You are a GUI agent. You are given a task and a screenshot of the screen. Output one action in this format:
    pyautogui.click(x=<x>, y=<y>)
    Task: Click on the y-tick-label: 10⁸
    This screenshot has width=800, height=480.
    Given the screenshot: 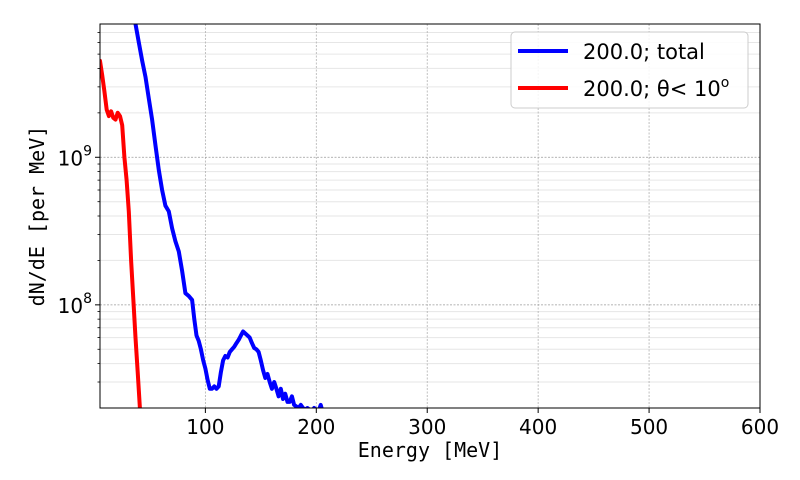 What is the action you would take?
    pyautogui.click(x=75, y=304)
    